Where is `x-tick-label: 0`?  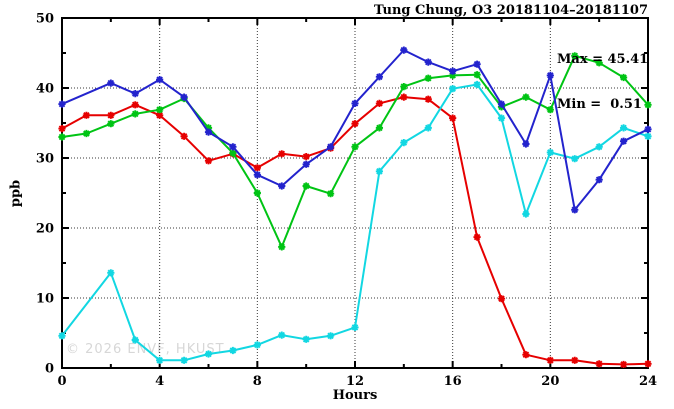
x-tick-label: 0 is located at coordinates (61, 381).